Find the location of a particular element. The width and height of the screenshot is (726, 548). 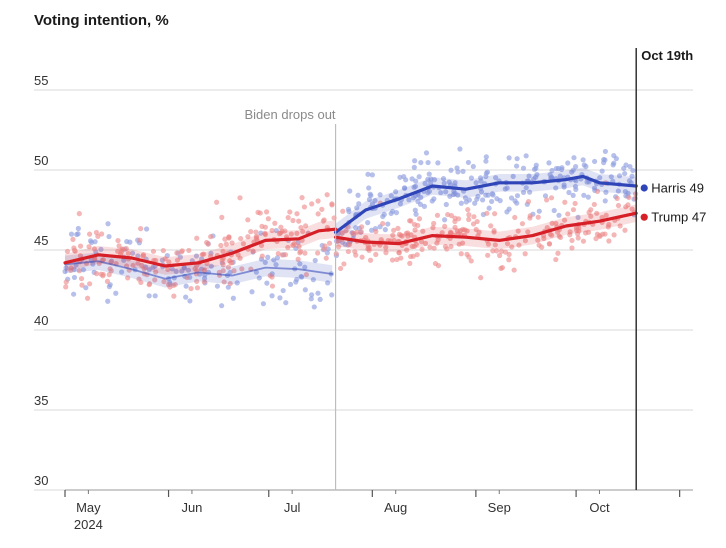

x-tick-label-jun: Jun is located at coordinates (191, 507).